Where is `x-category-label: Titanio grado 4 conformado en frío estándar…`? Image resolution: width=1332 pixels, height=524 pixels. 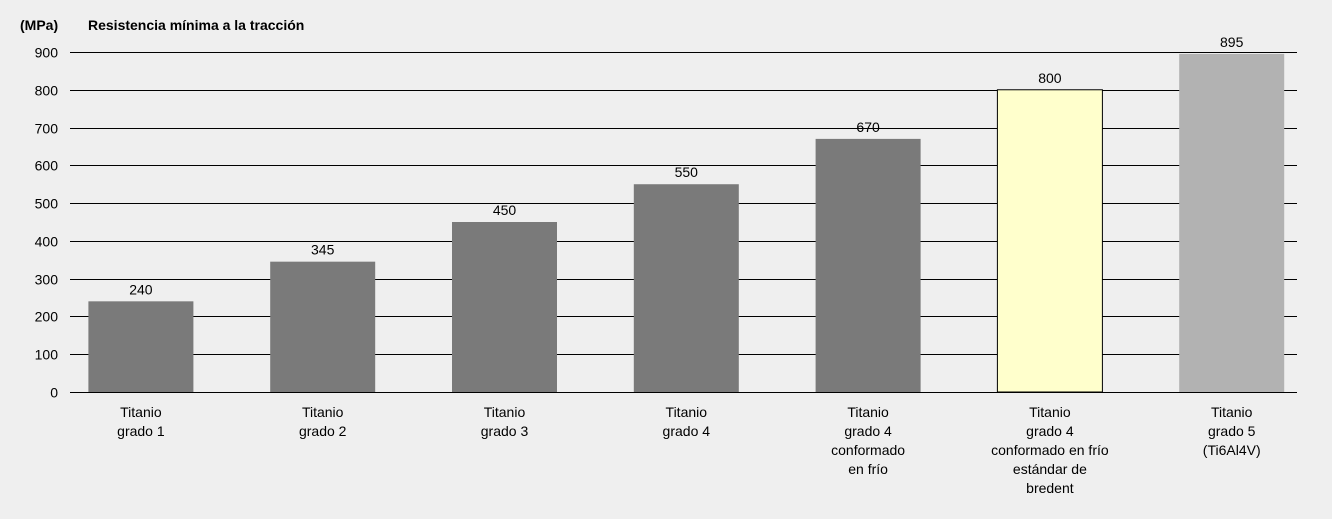
x-category-label: Titanio grado 4 conformado en frío estándar… is located at coordinates (1050, 450).